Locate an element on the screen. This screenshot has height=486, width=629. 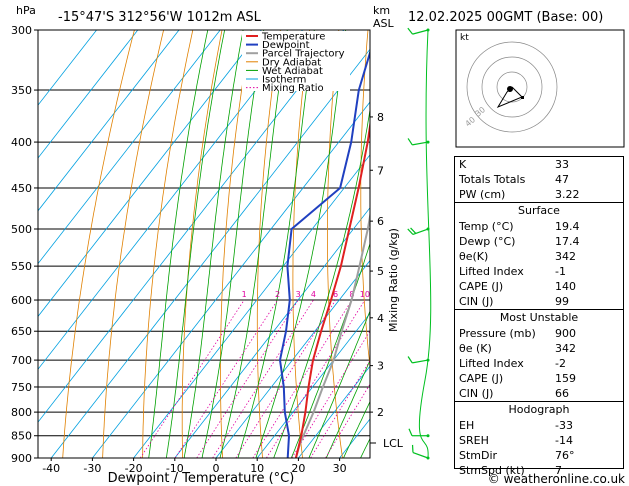
pressure-unit: hPa is located at coordinates (26, 10).